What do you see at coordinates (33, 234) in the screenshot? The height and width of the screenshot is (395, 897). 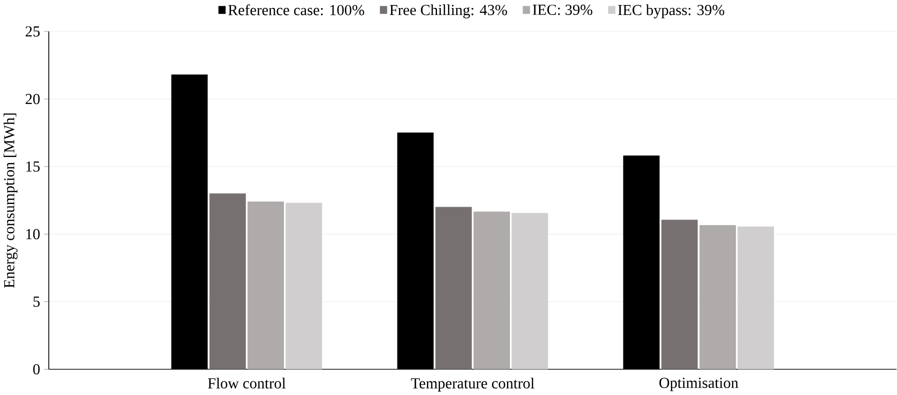 I see `y-tick-label: 10` at bounding box center [33, 234].